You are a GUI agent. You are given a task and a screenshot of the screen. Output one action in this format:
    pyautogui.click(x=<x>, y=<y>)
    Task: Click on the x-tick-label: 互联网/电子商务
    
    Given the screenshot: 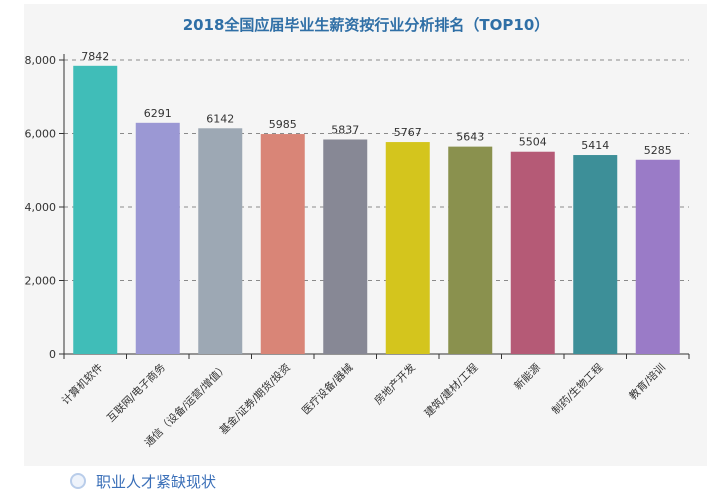 What is the action you would take?
    pyautogui.click(x=136, y=393)
    